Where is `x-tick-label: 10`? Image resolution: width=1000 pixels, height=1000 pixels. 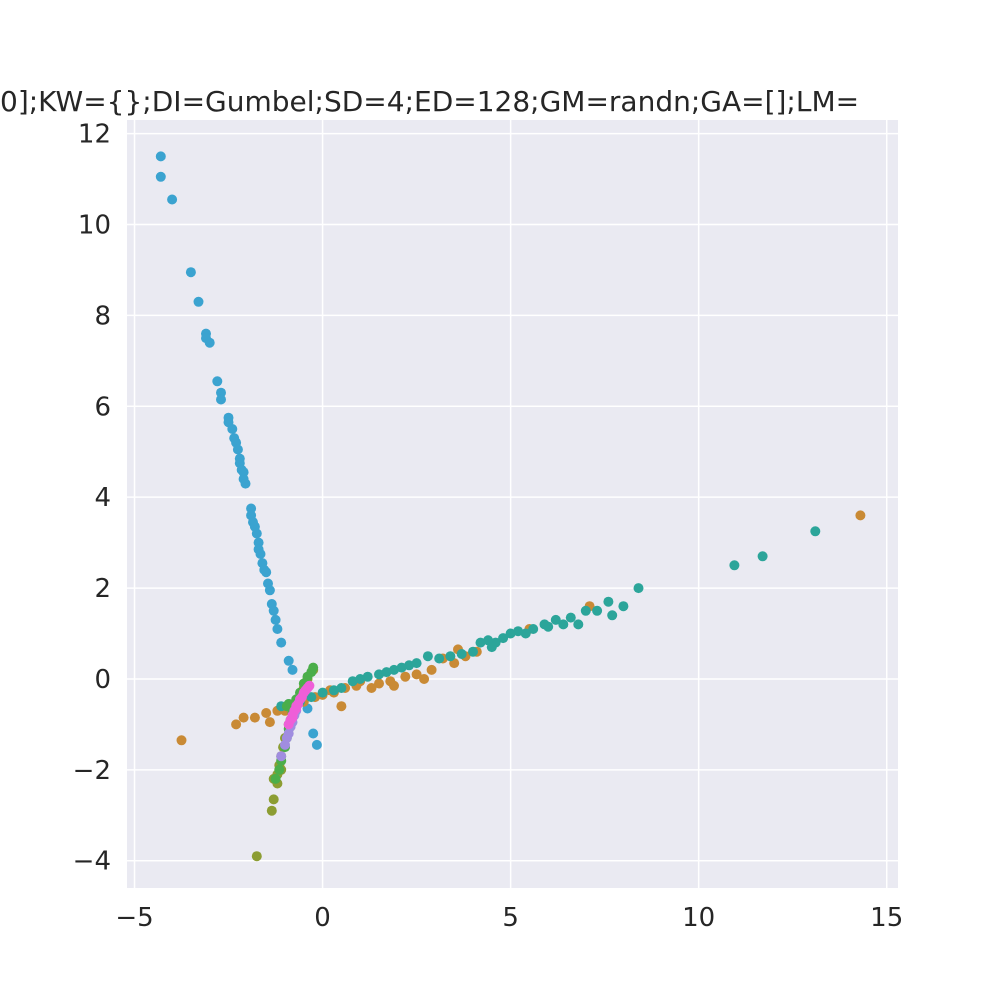
x-tick-label: 10 is located at coordinates (698, 918).